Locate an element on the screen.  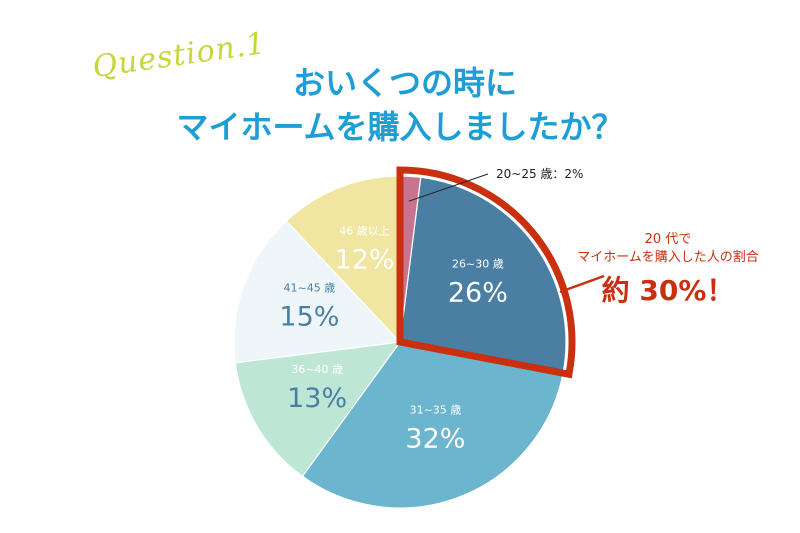
slice-label-46-plus: 46 歳以上 is located at coordinates (364, 230).